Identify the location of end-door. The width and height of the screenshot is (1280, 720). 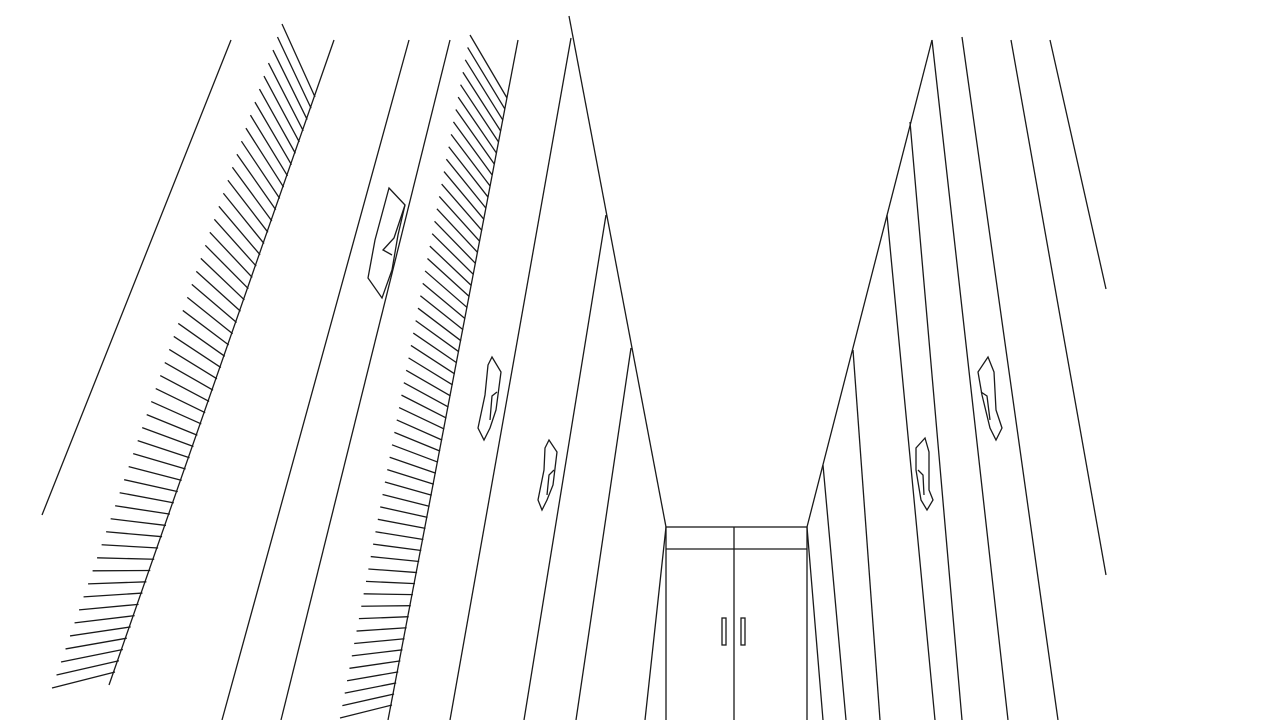
(736, 623).